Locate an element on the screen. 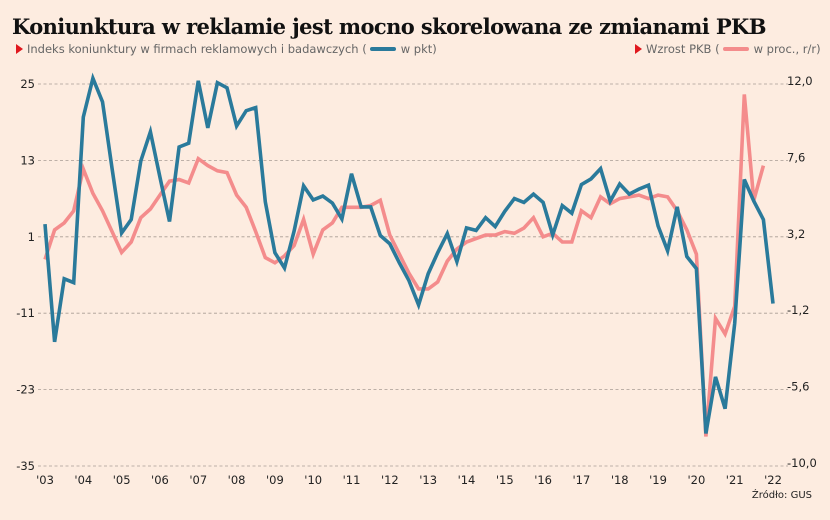  x-tick-label: '09 is located at coordinates (275, 480).